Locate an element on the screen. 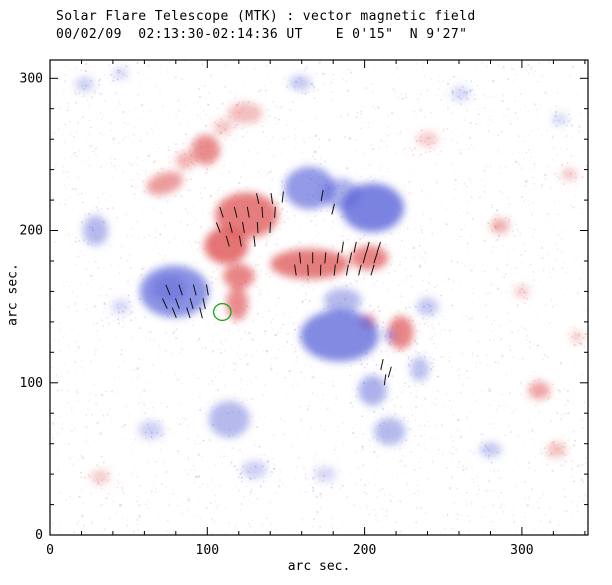  x-tick-label: 100 is located at coordinates (207, 550).